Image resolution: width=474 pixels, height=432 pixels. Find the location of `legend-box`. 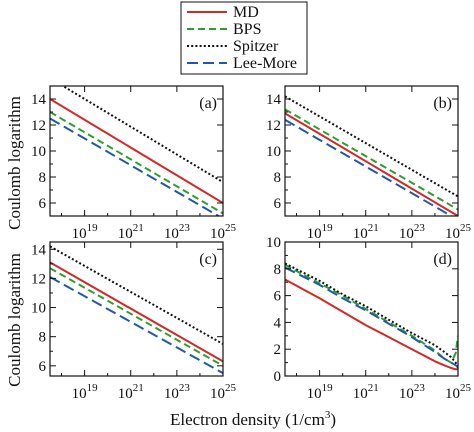

legend-box is located at coordinates (244, 38).